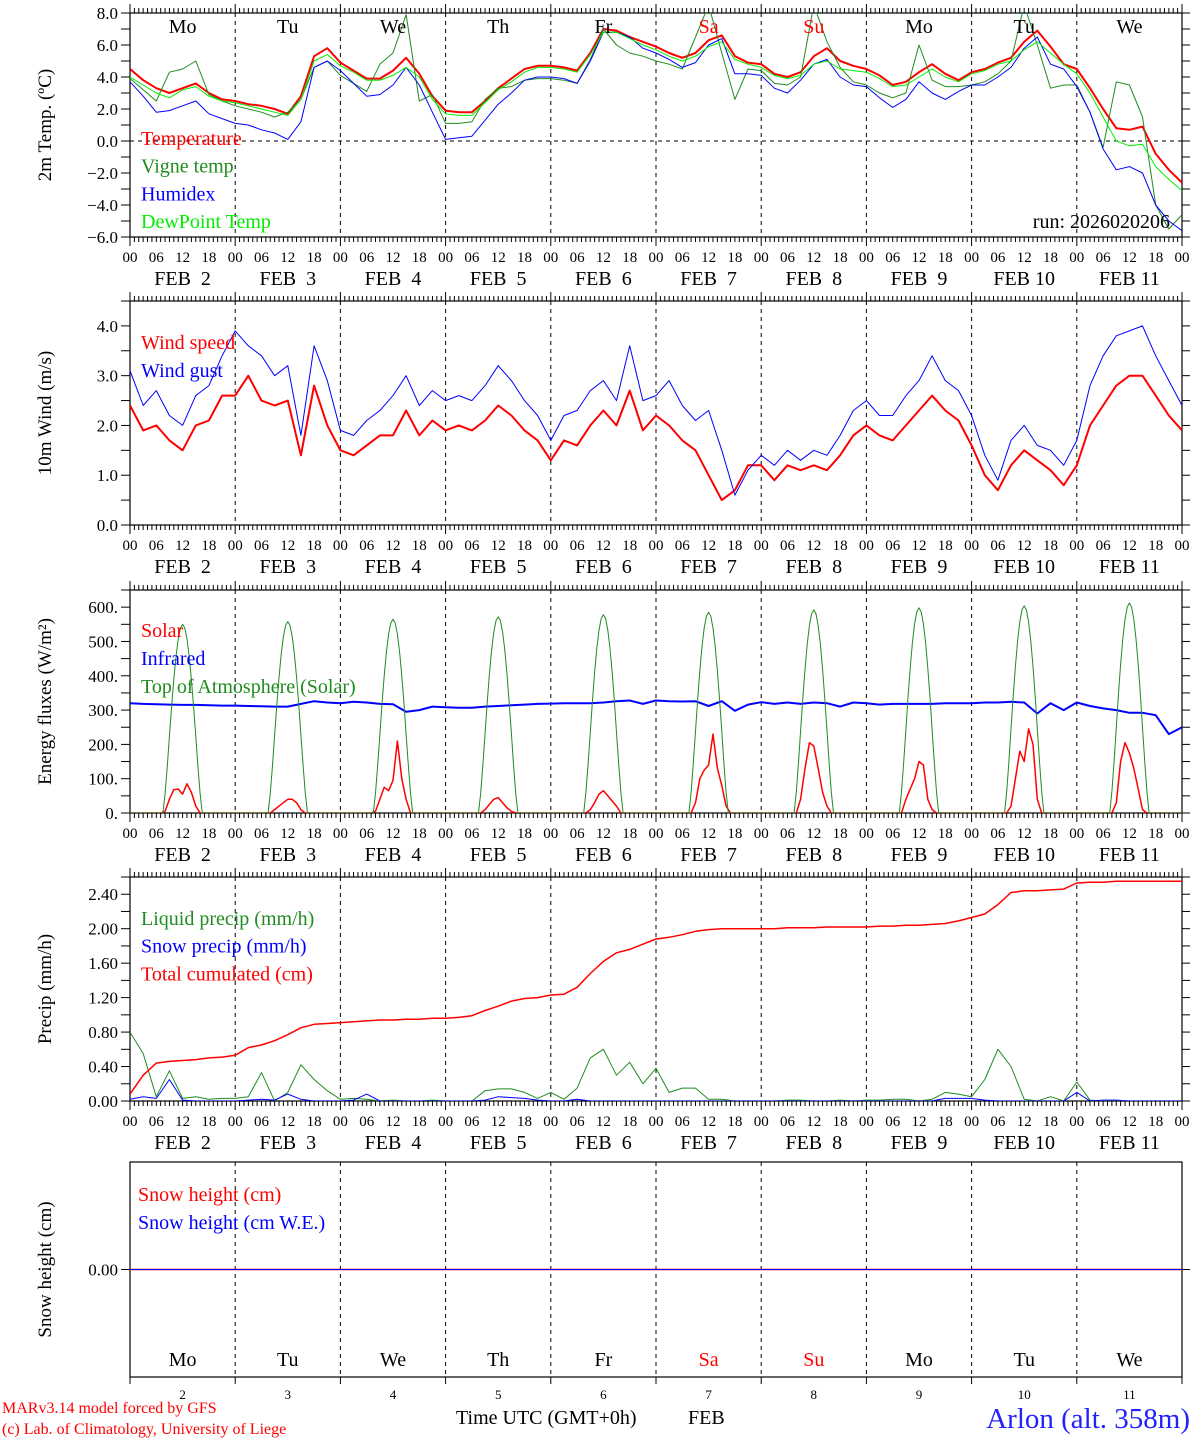 This screenshot has height=1440, width=1194. Describe the element at coordinates (288, 1394) in the screenshot. I see `x-day-number: 3` at that location.